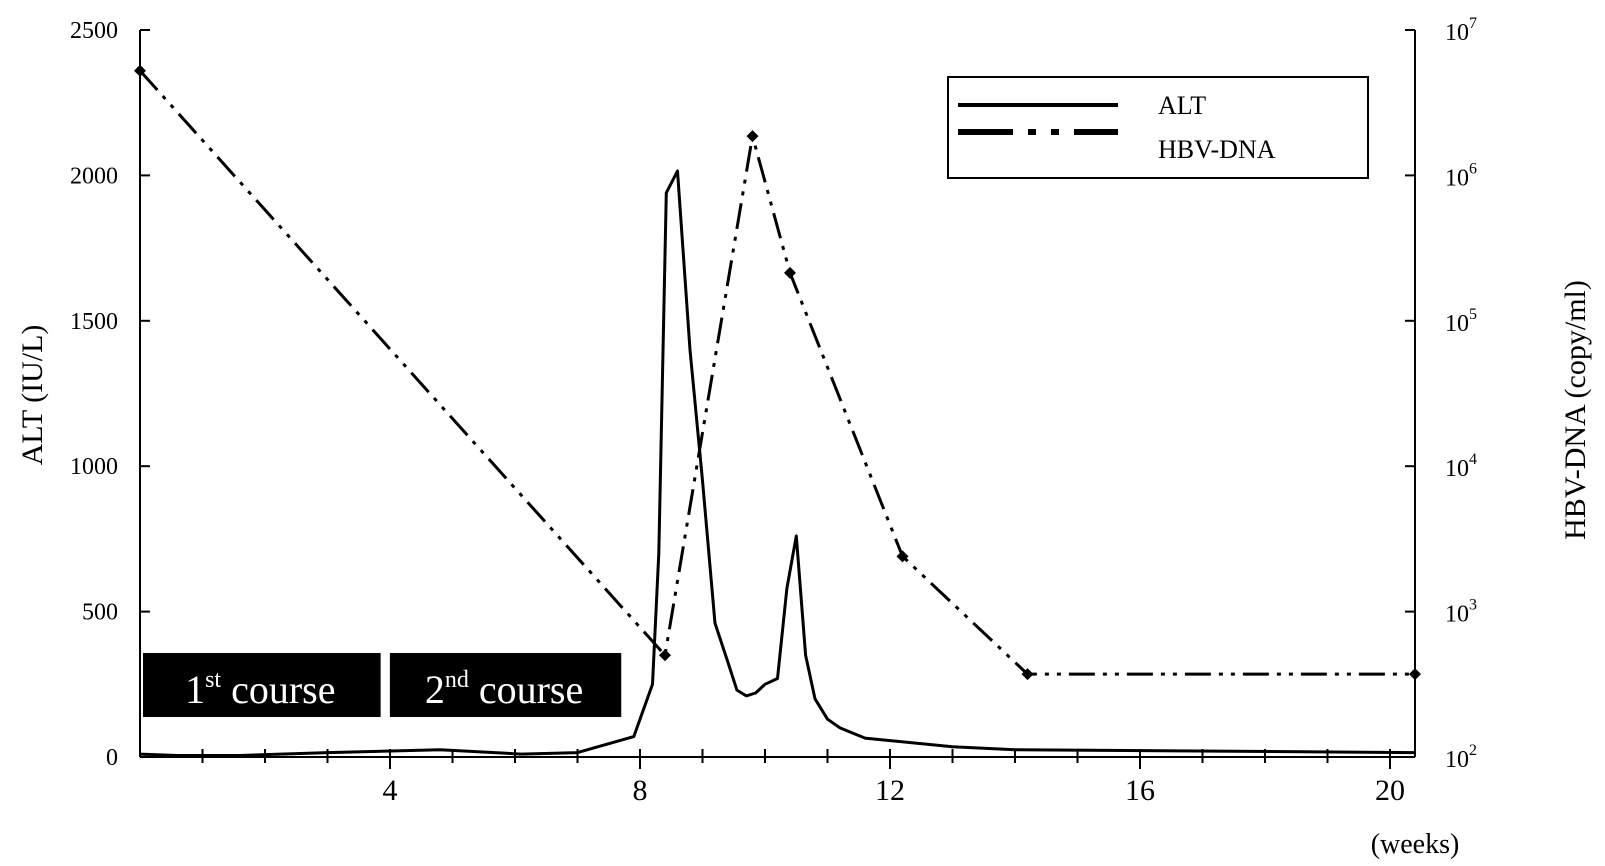 This screenshot has height=866, width=1605. Describe the element at coordinates (1575, 410) in the screenshot. I see `y-axis-right-title: HBV-DNA (copy/ml)` at that location.